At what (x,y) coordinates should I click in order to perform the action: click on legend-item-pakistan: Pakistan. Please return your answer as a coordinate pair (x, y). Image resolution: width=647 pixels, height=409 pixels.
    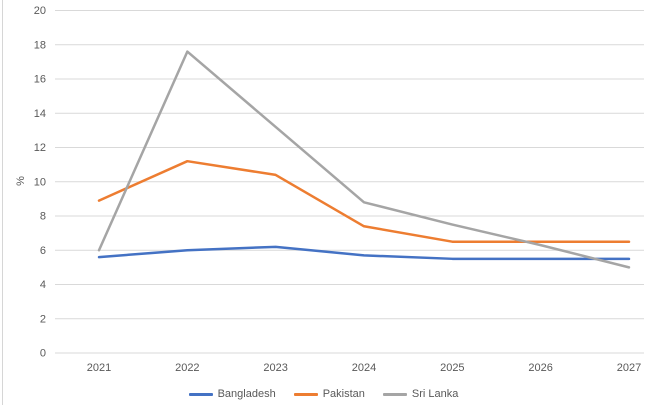
    Looking at the image, I should click on (329, 394).